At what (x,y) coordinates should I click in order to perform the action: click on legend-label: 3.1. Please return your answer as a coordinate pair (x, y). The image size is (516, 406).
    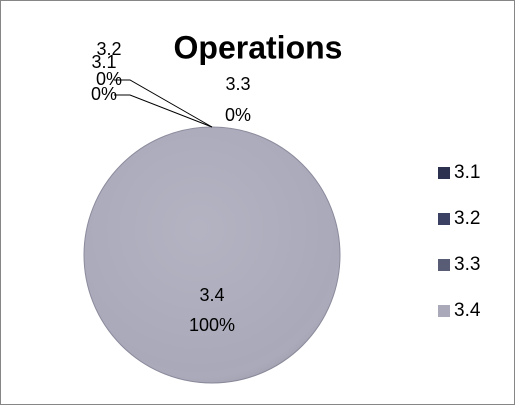
    Looking at the image, I should click on (467, 172).